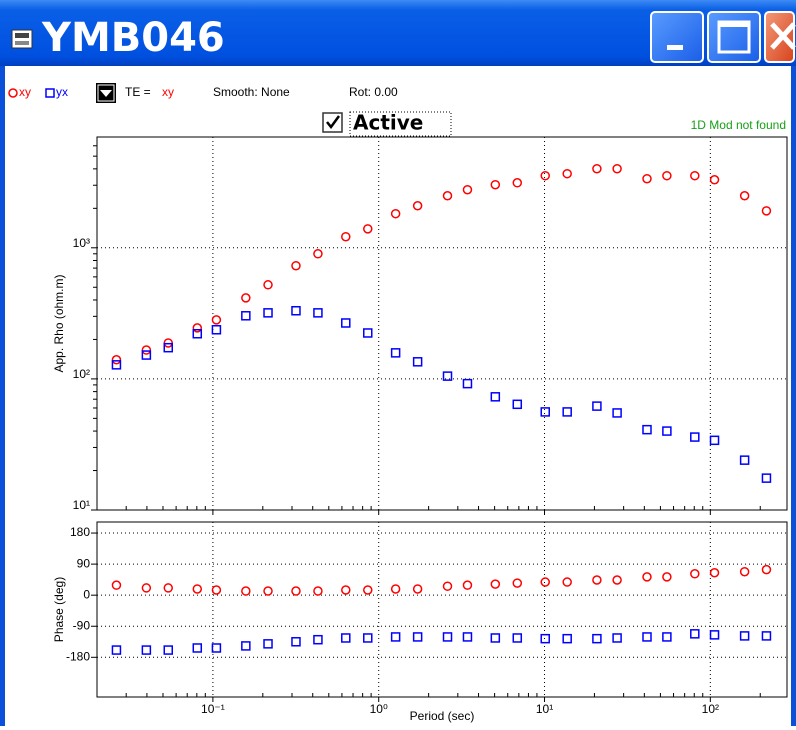 Image resolution: width=796 pixels, height=730 pixels. Describe the element at coordinates (373, 92) in the screenshot. I see `rotation-setting: Rot: 0.00` at that location.